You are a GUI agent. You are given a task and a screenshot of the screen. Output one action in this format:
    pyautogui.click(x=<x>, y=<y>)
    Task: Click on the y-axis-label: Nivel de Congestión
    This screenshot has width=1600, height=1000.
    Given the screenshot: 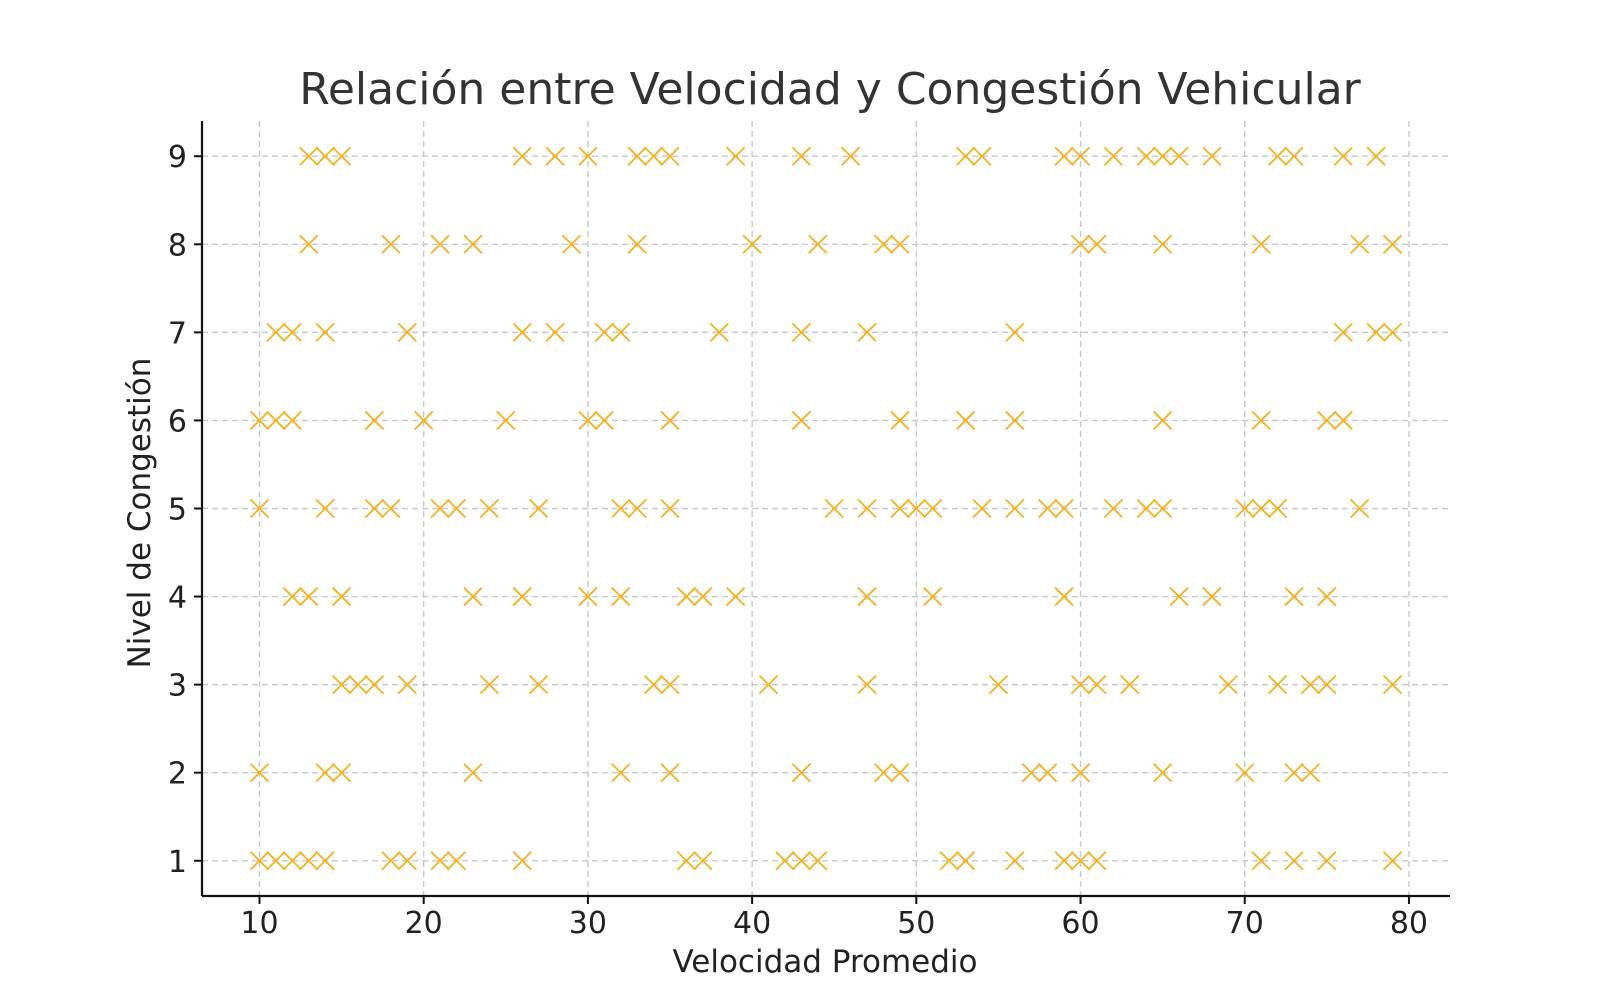 What is the action you would take?
    pyautogui.click(x=140, y=513)
    